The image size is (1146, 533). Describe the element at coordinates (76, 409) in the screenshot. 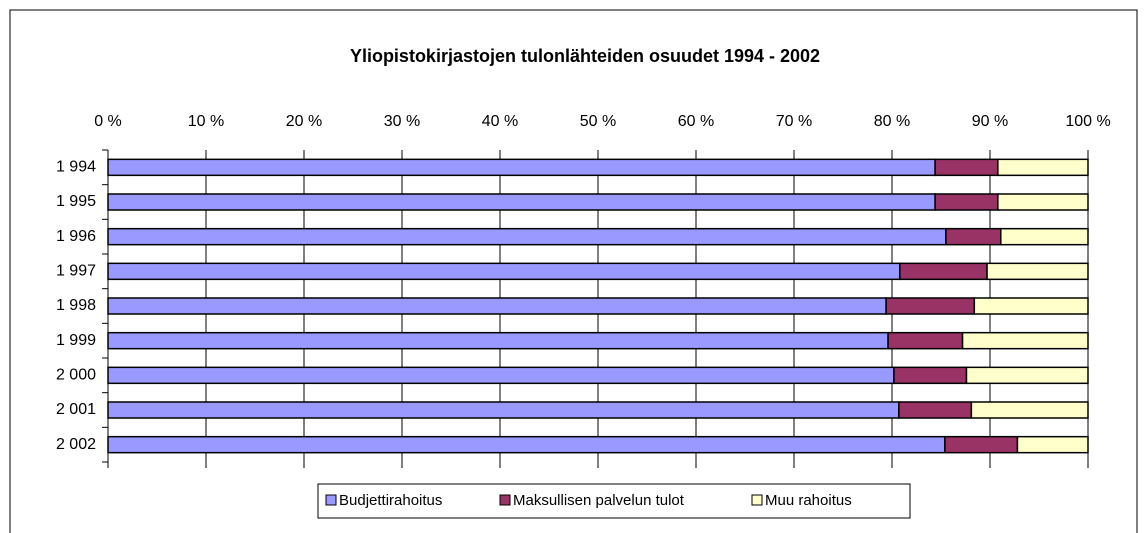

I see `y-tick-label: 2 001` at that location.